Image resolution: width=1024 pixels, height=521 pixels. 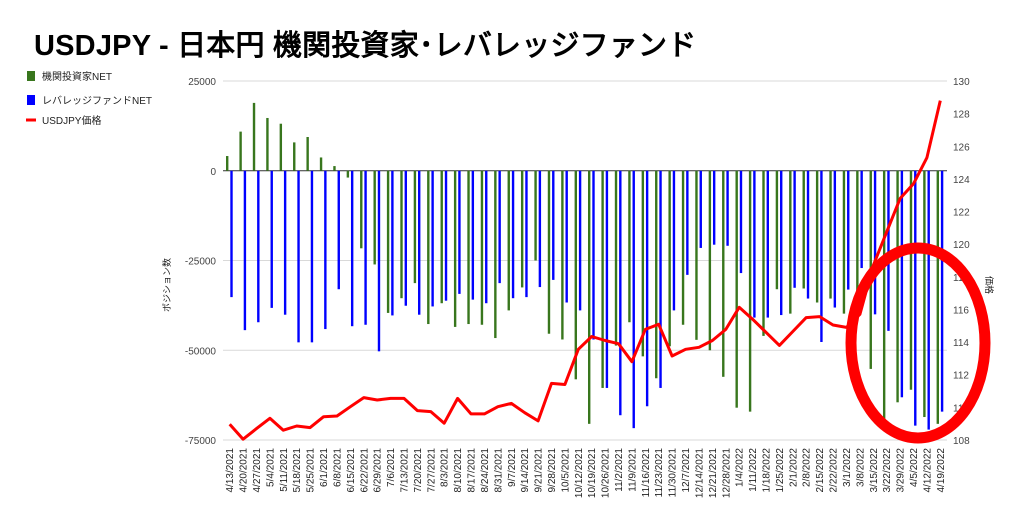 I want to click on x-tick-label: 4/5/2022, so click(x=914, y=467).